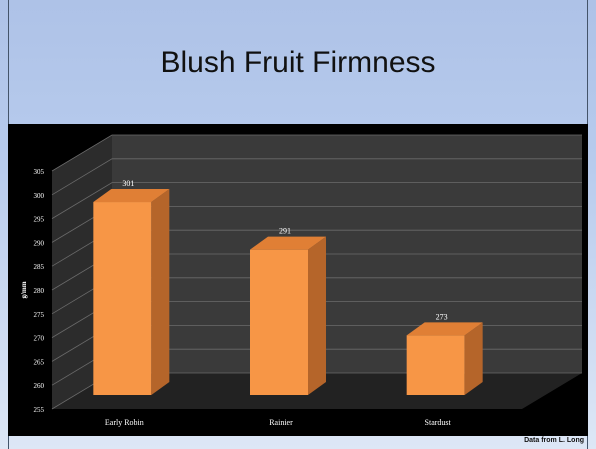 The width and height of the screenshot is (596, 449). What do you see at coordinates (39, 220) in the screenshot?
I see `y-tick-label-295: 295` at bounding box center [39, 220].